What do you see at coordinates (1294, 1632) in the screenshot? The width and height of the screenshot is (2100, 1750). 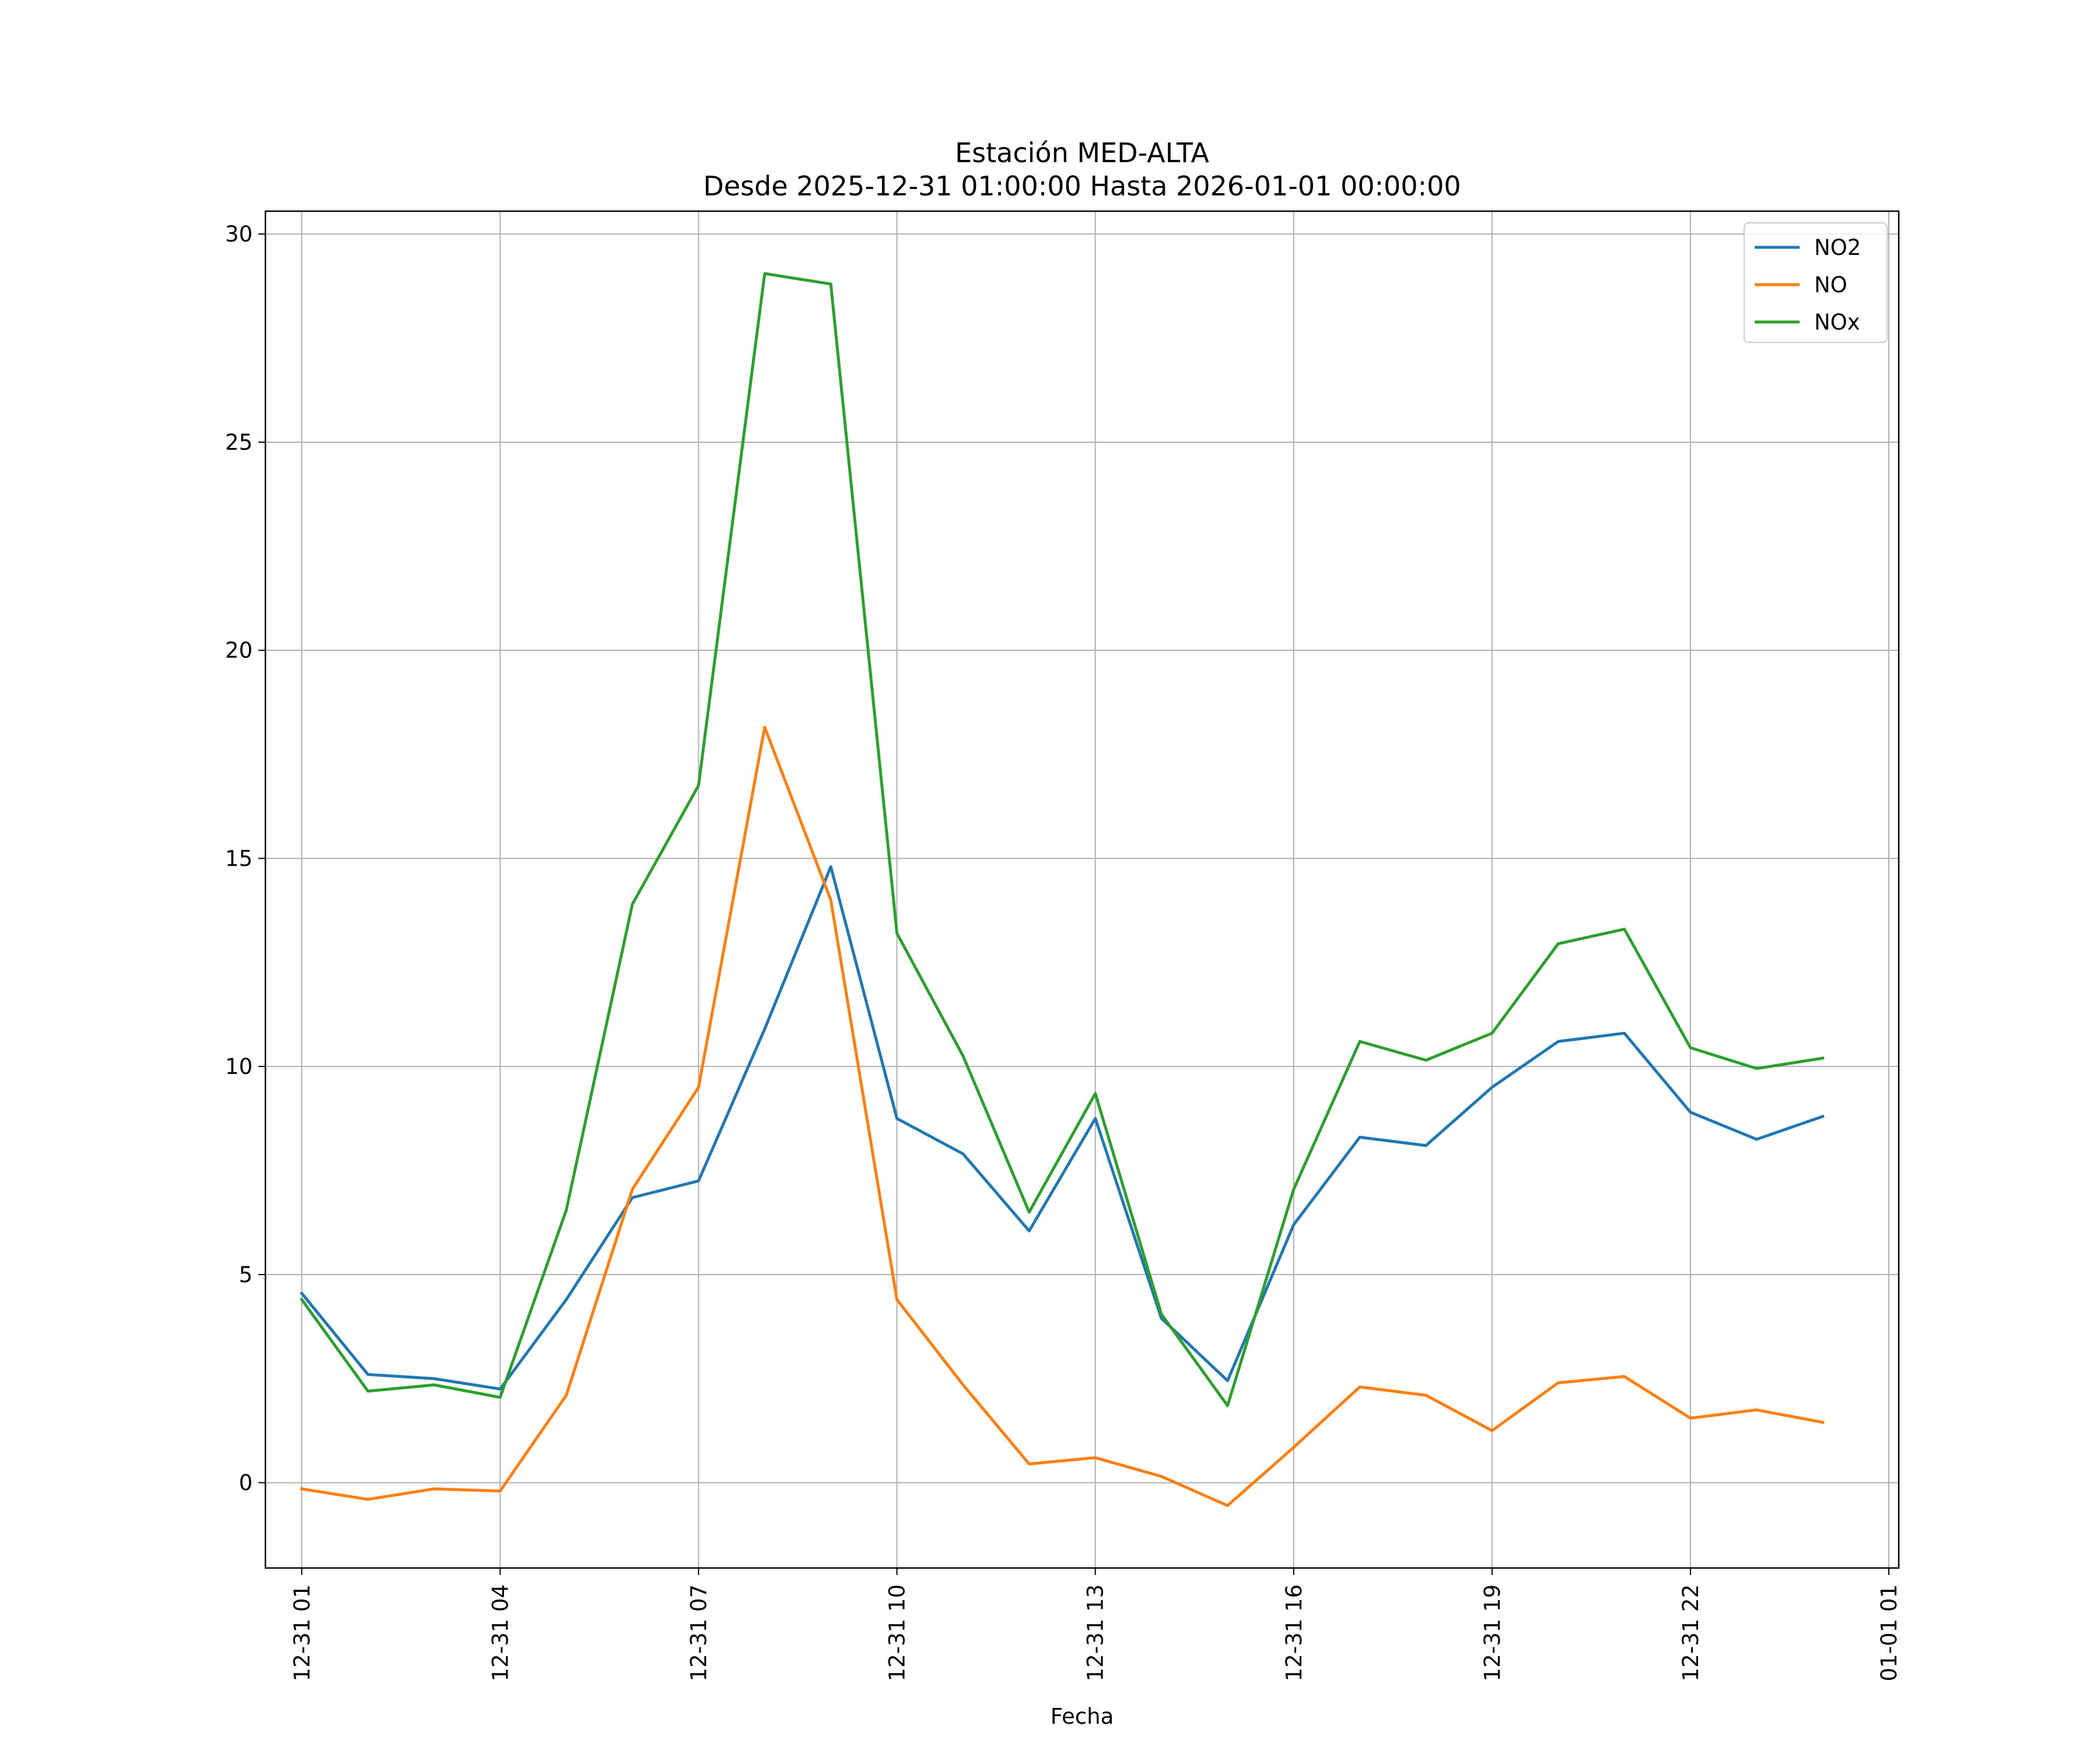 I see `x-tick-label: 12-31 16` at bounding box center [1294, 1632].